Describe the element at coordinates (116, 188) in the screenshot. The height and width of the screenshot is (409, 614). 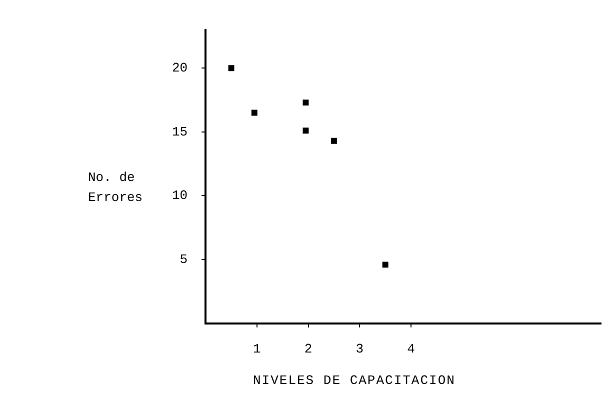
I see `y-axis-title: No. de Errores` at that location.